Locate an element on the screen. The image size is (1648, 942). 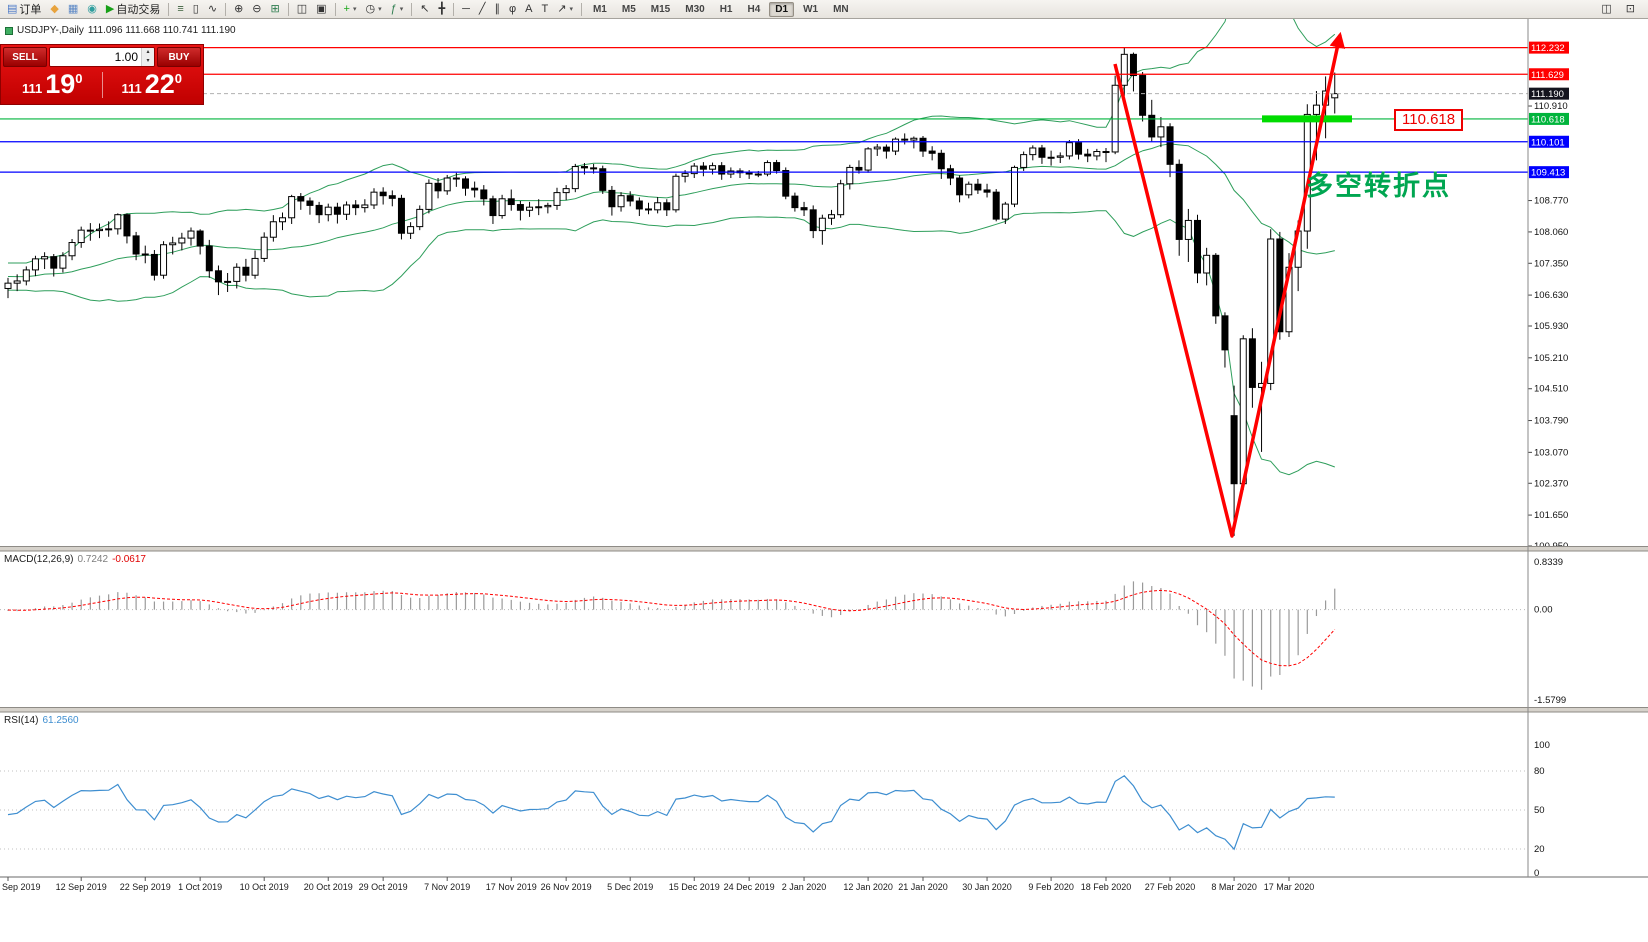
axis-label: 105.930 is located at coordinates (1551, 326).